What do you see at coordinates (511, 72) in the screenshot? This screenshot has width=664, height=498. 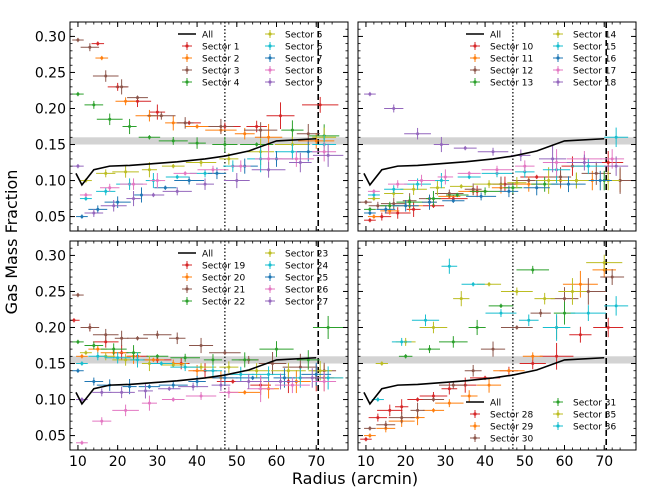 I see `legend-label: Sector 12` at bounding box center [511, 72].